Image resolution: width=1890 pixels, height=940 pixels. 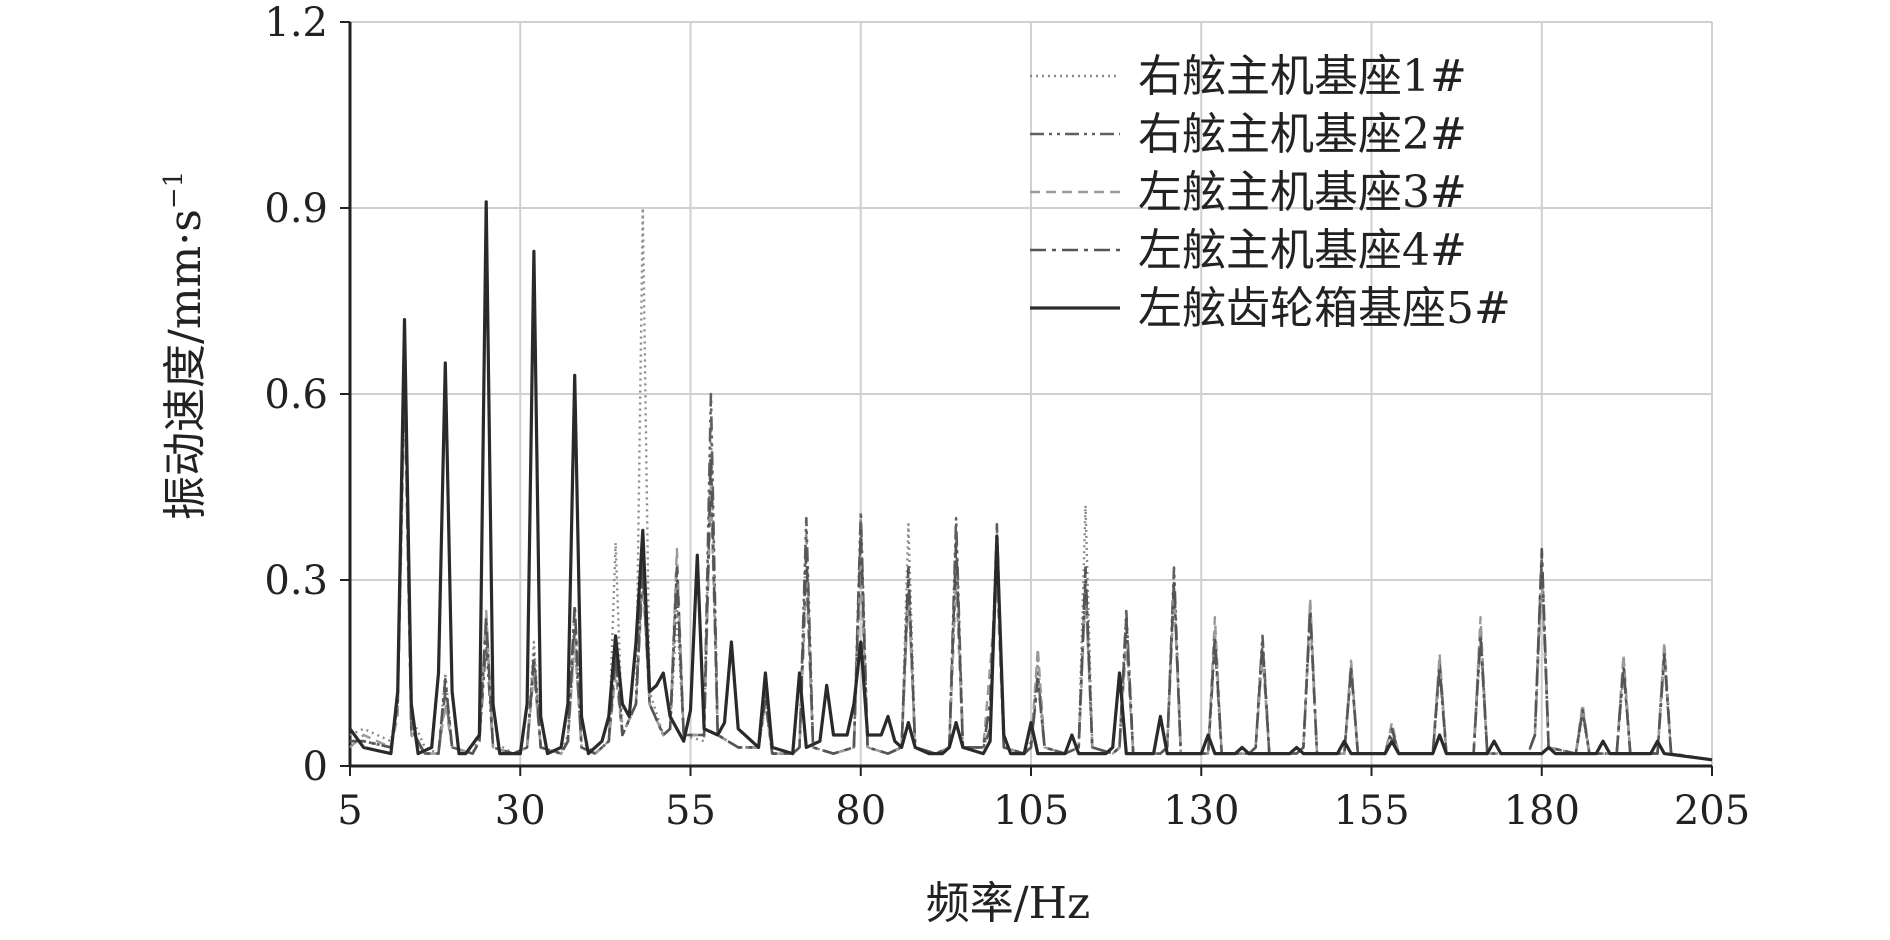 I want to click on x-axis-ticks: 5 30 55 80 105 130 155 180 205, so click(x=1043, y=800).